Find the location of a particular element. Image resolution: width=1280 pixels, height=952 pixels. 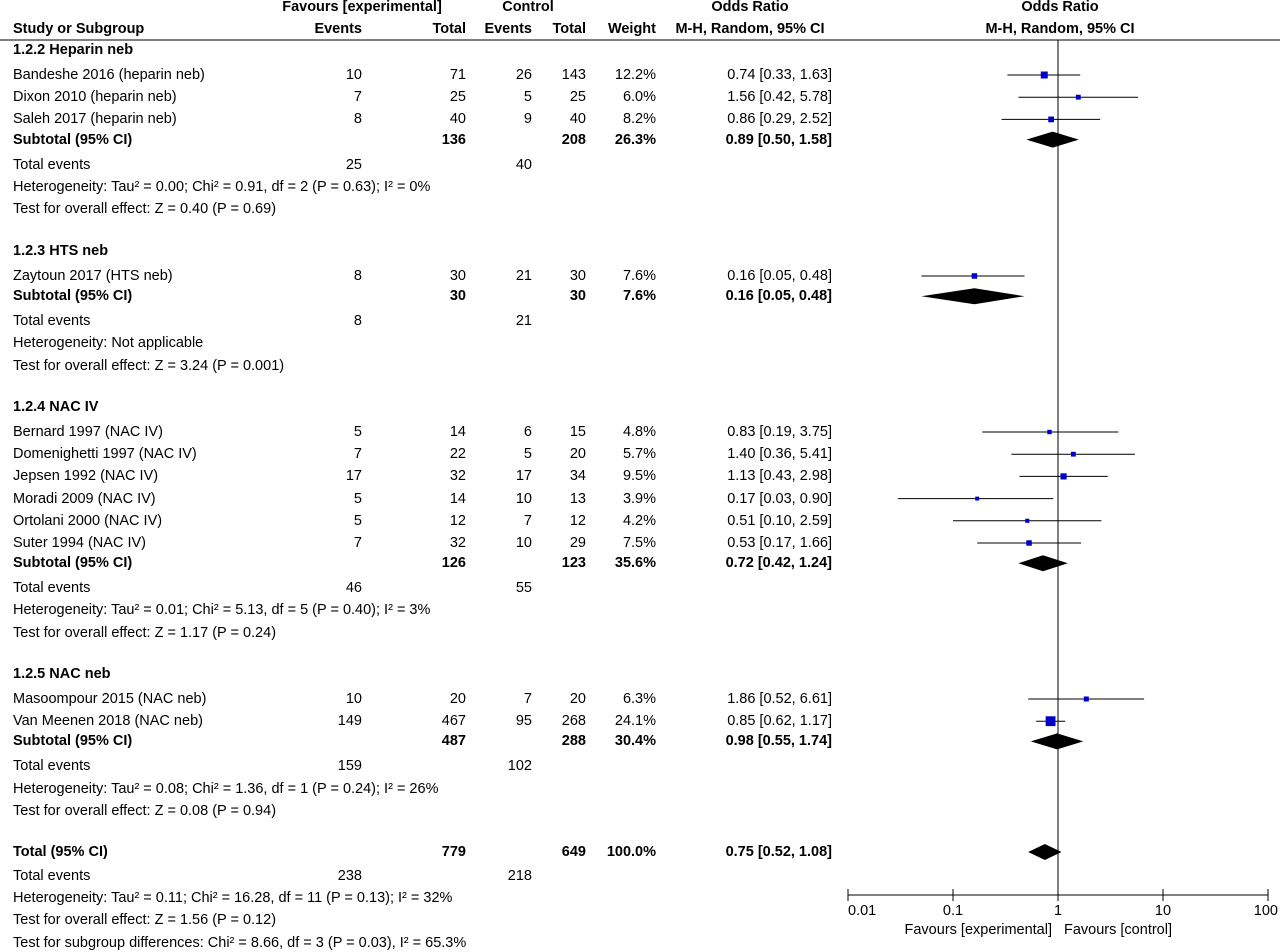

ctrl-events: 26 is located at coordinates (523, 75).